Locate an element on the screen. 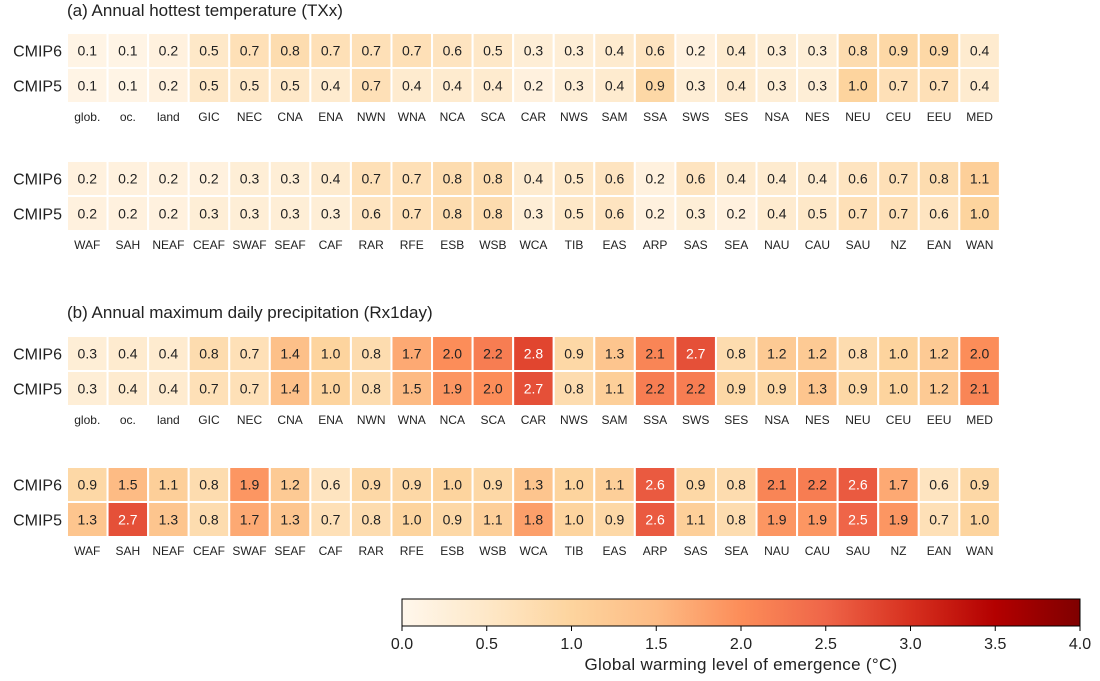 This screenshot has height=681, width=1100. column-label: EAN is located at coordinates (939, 551).